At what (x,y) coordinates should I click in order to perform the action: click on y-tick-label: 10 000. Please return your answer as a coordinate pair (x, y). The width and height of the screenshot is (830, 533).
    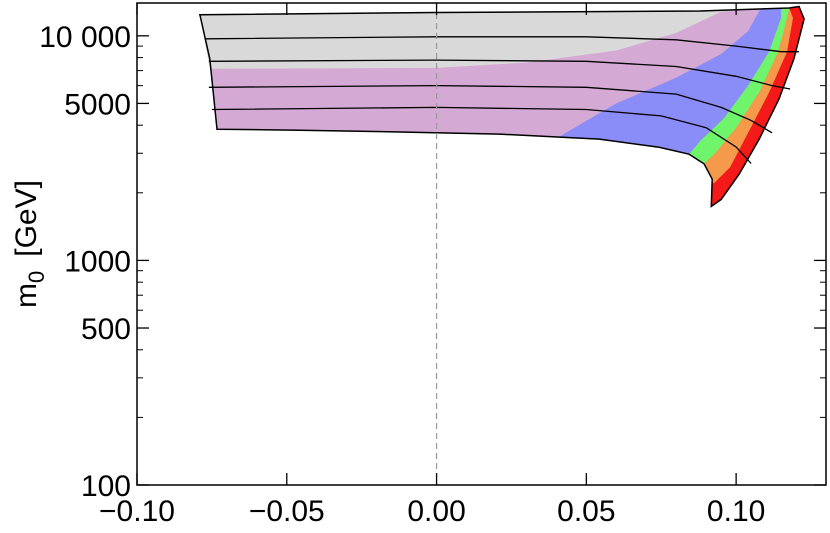
    Looking at the image, I should click on (85, 37).